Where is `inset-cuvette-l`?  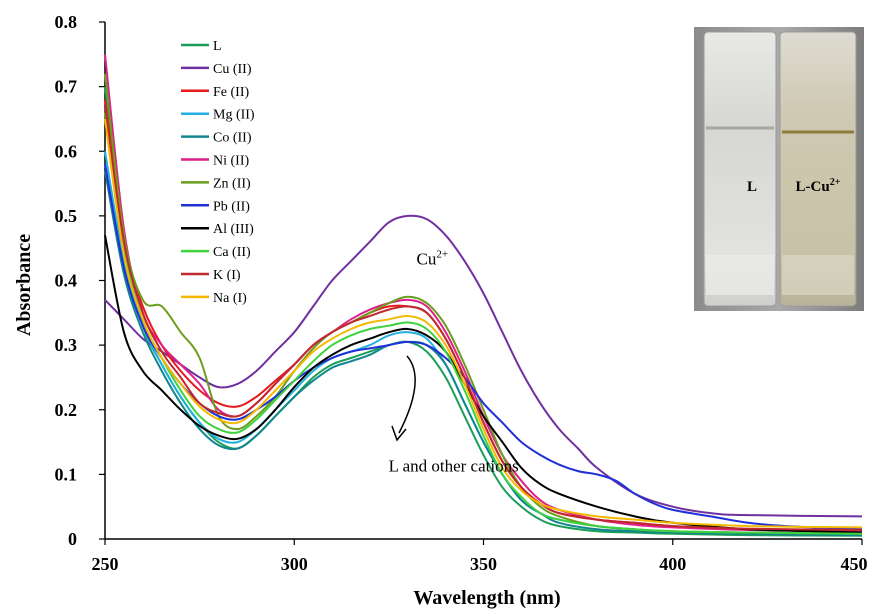 inset-cuvette-l is located at coordinates (740, 169).